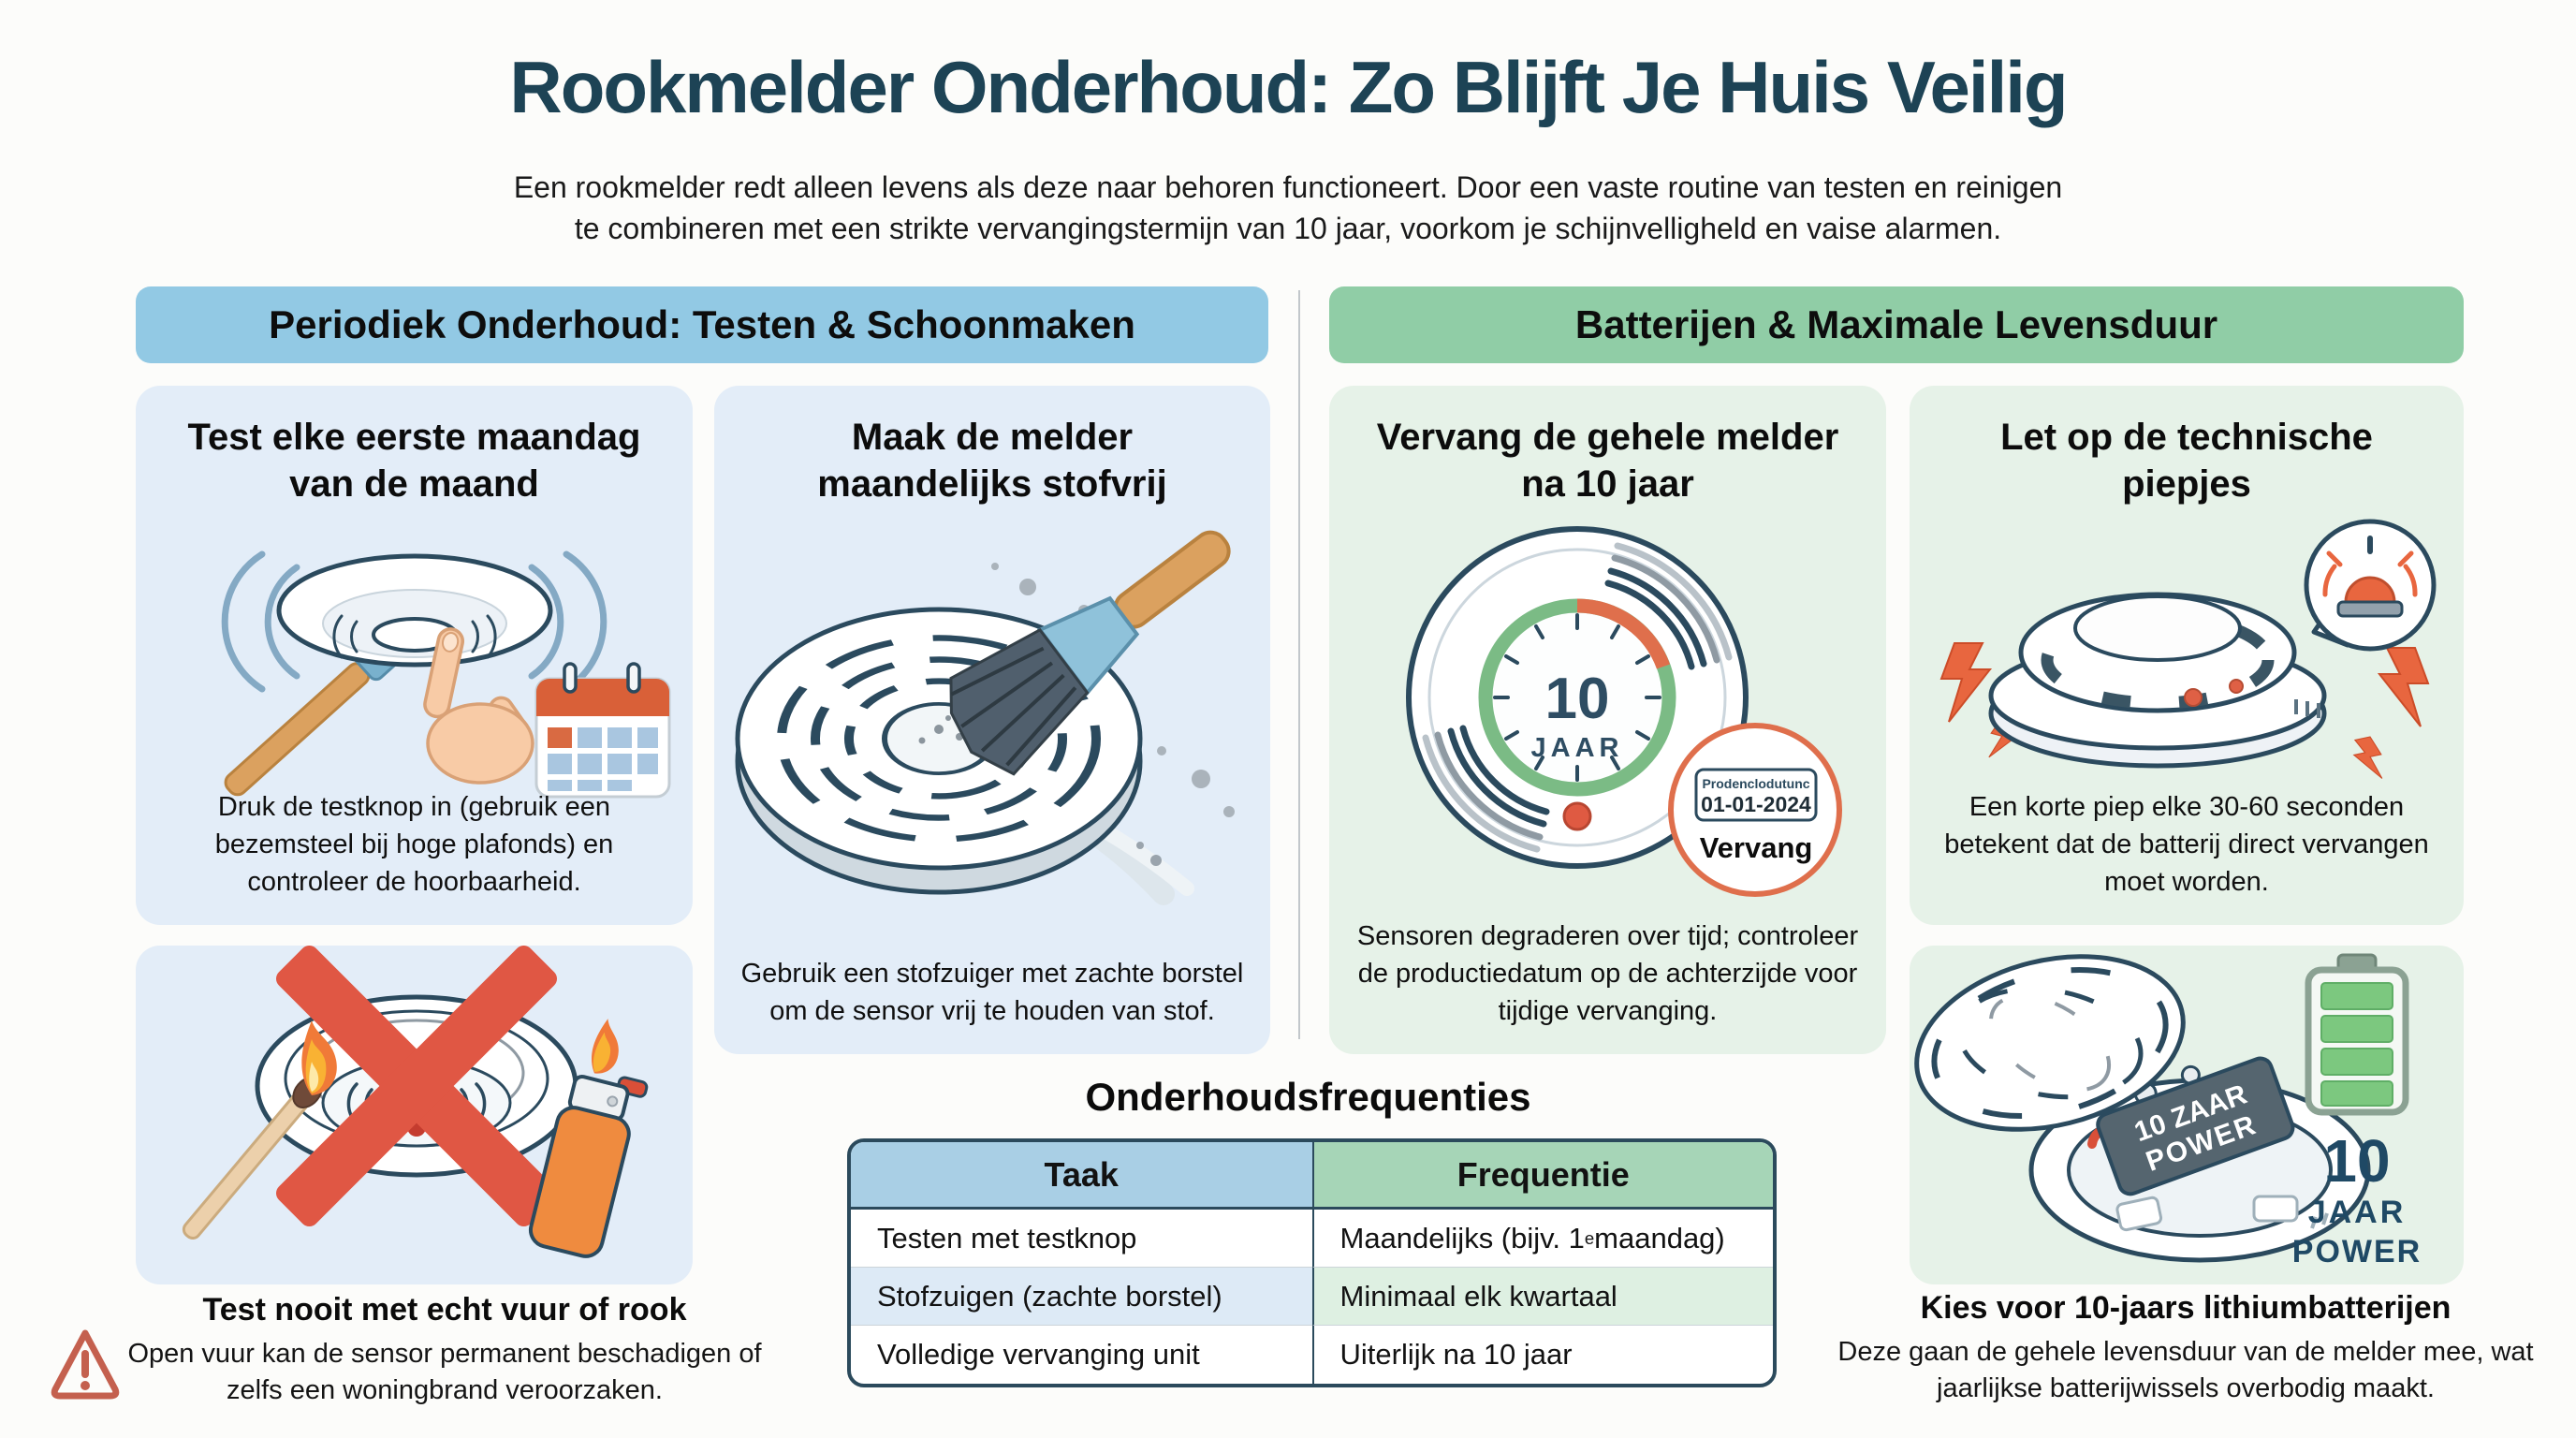  What do you see at coordinates (588, 1138) in the screenshot?
I see `lighter-icon` at bounding box center [588, 1138].